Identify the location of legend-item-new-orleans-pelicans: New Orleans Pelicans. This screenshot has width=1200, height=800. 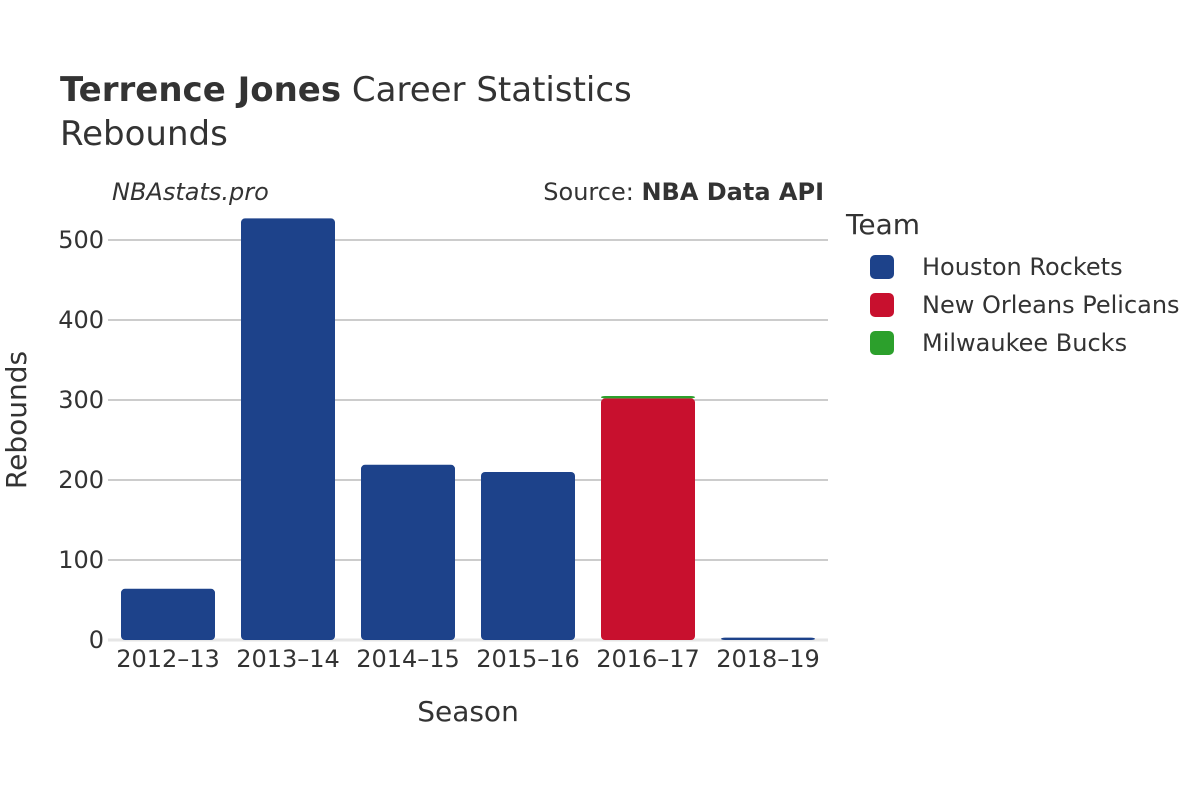
(1025, 305).